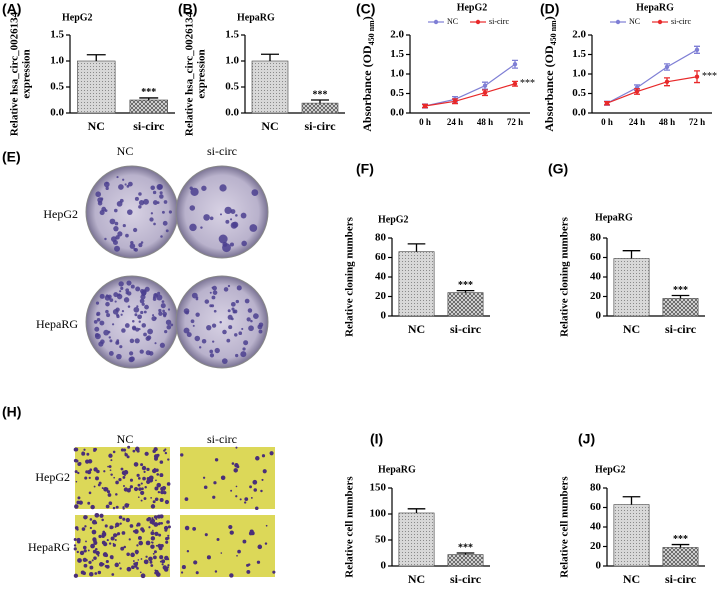 This screenshot has width=720, height=601. I want to click on y-tick-label: 0, so click(599, 566).